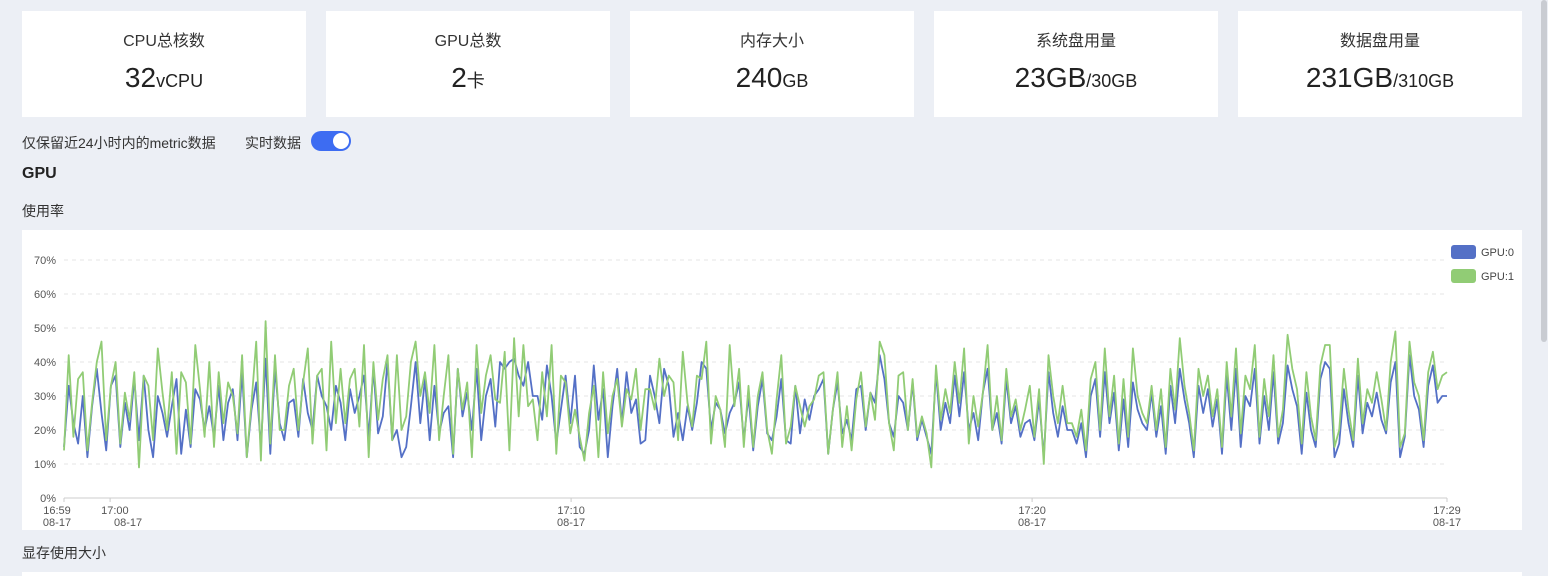 This screenshot has height=576, width=1548. I want to click on stat-label: 数据盘用量, so click(1379, 41).